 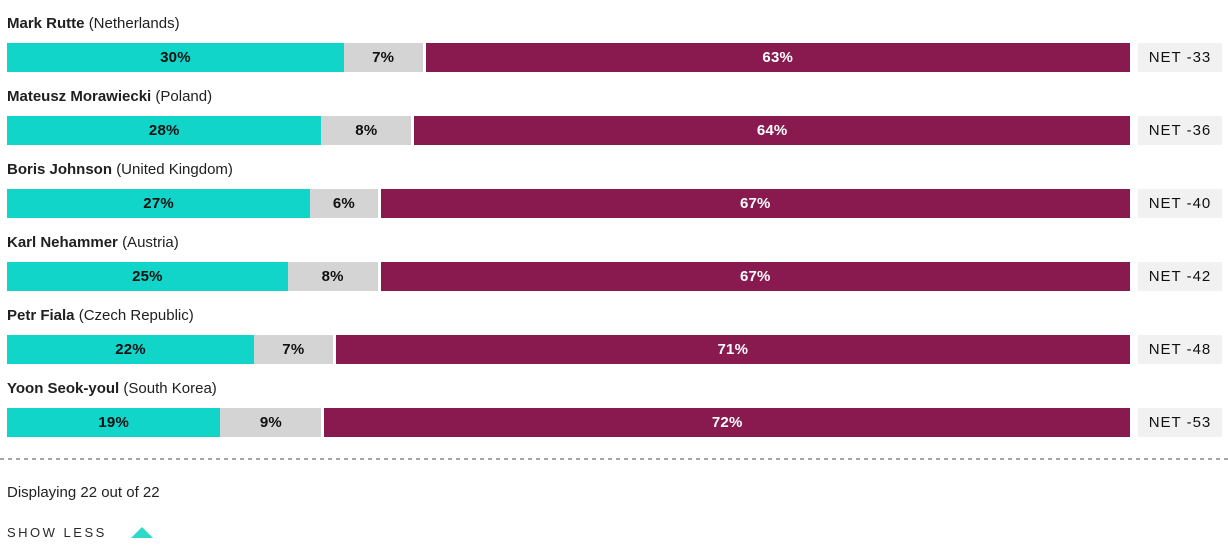 I want to click on leader-name: Yoon Seok-youl, so click(x=63, y=388).